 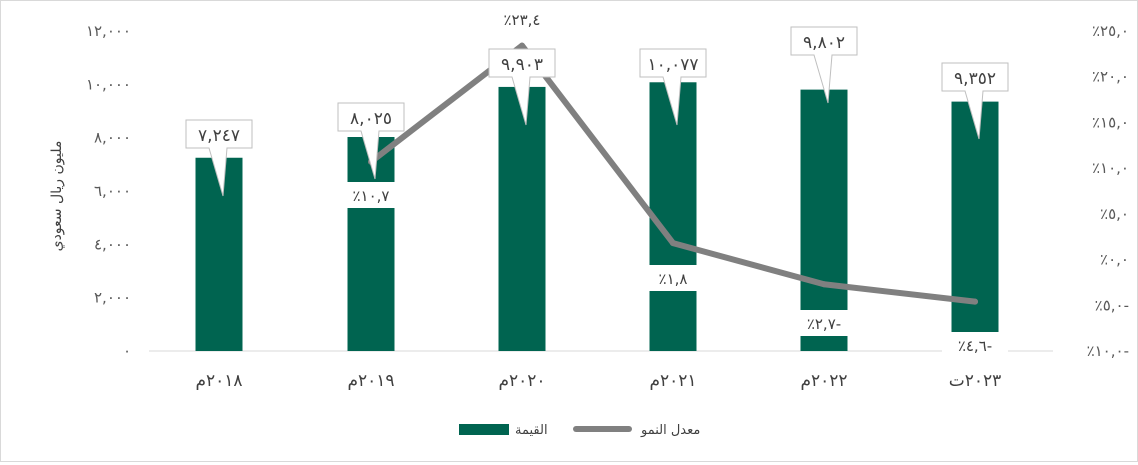 What do you see at coordinates (219, 136) in the screenshot?
I see `value-label: ٧,٢٤٧` at bounding box center [219, 136].